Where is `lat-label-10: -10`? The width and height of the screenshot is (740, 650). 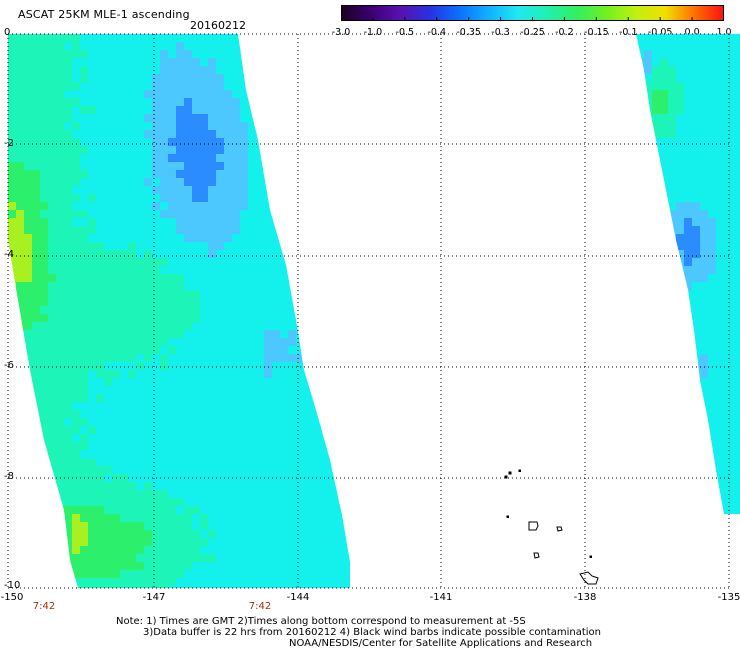
lat-label-10: -10 is located at coordinates (12, 585).